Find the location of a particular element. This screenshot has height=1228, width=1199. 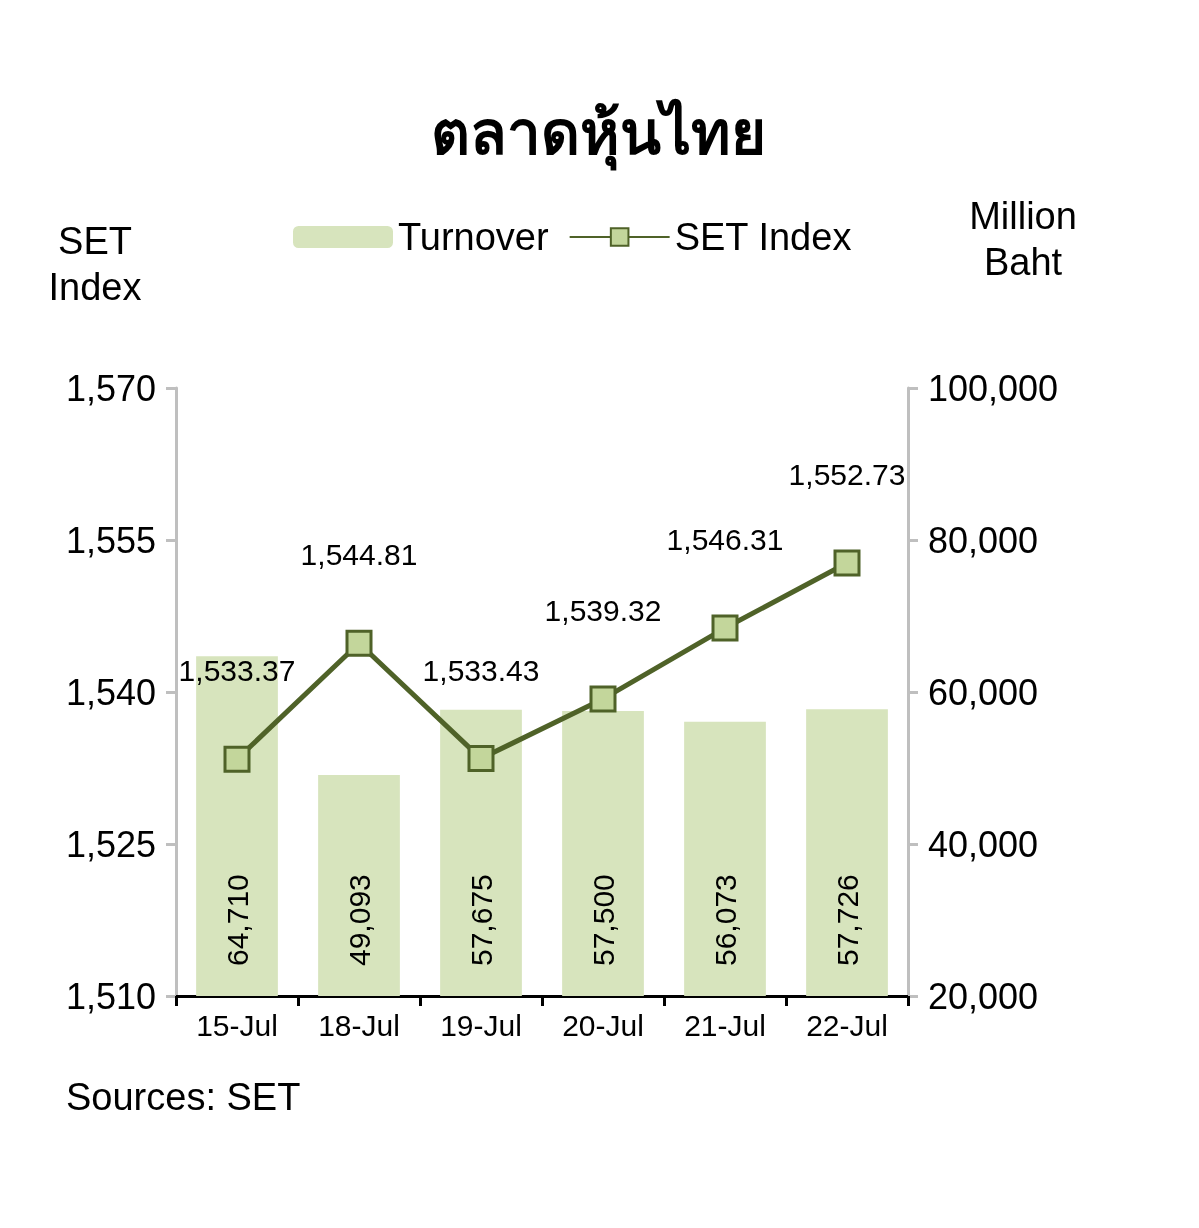

y2-axis-title: Million Baht is located at coordinates (1023, 239).